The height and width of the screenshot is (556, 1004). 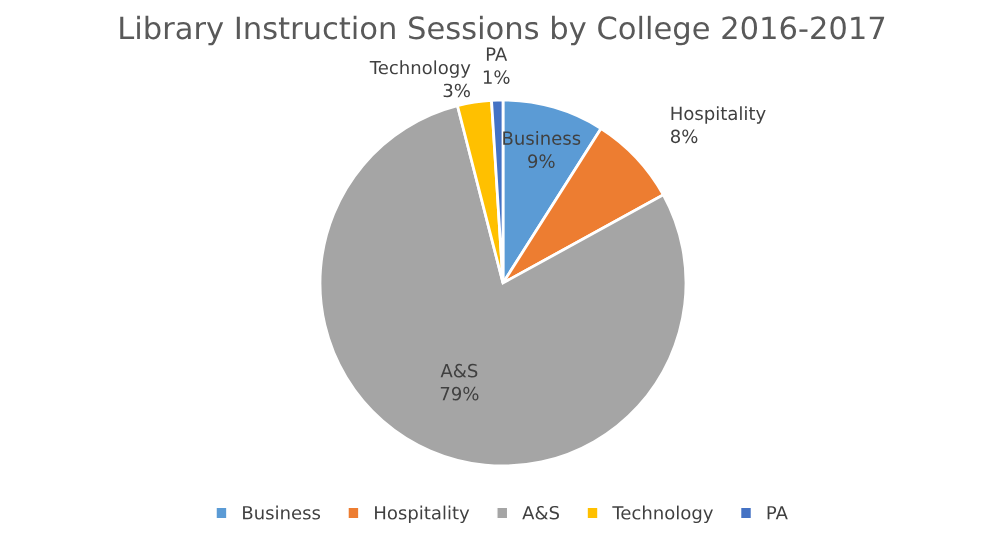 I want to click on slice-label: A&S, so click(x=459, y=370).